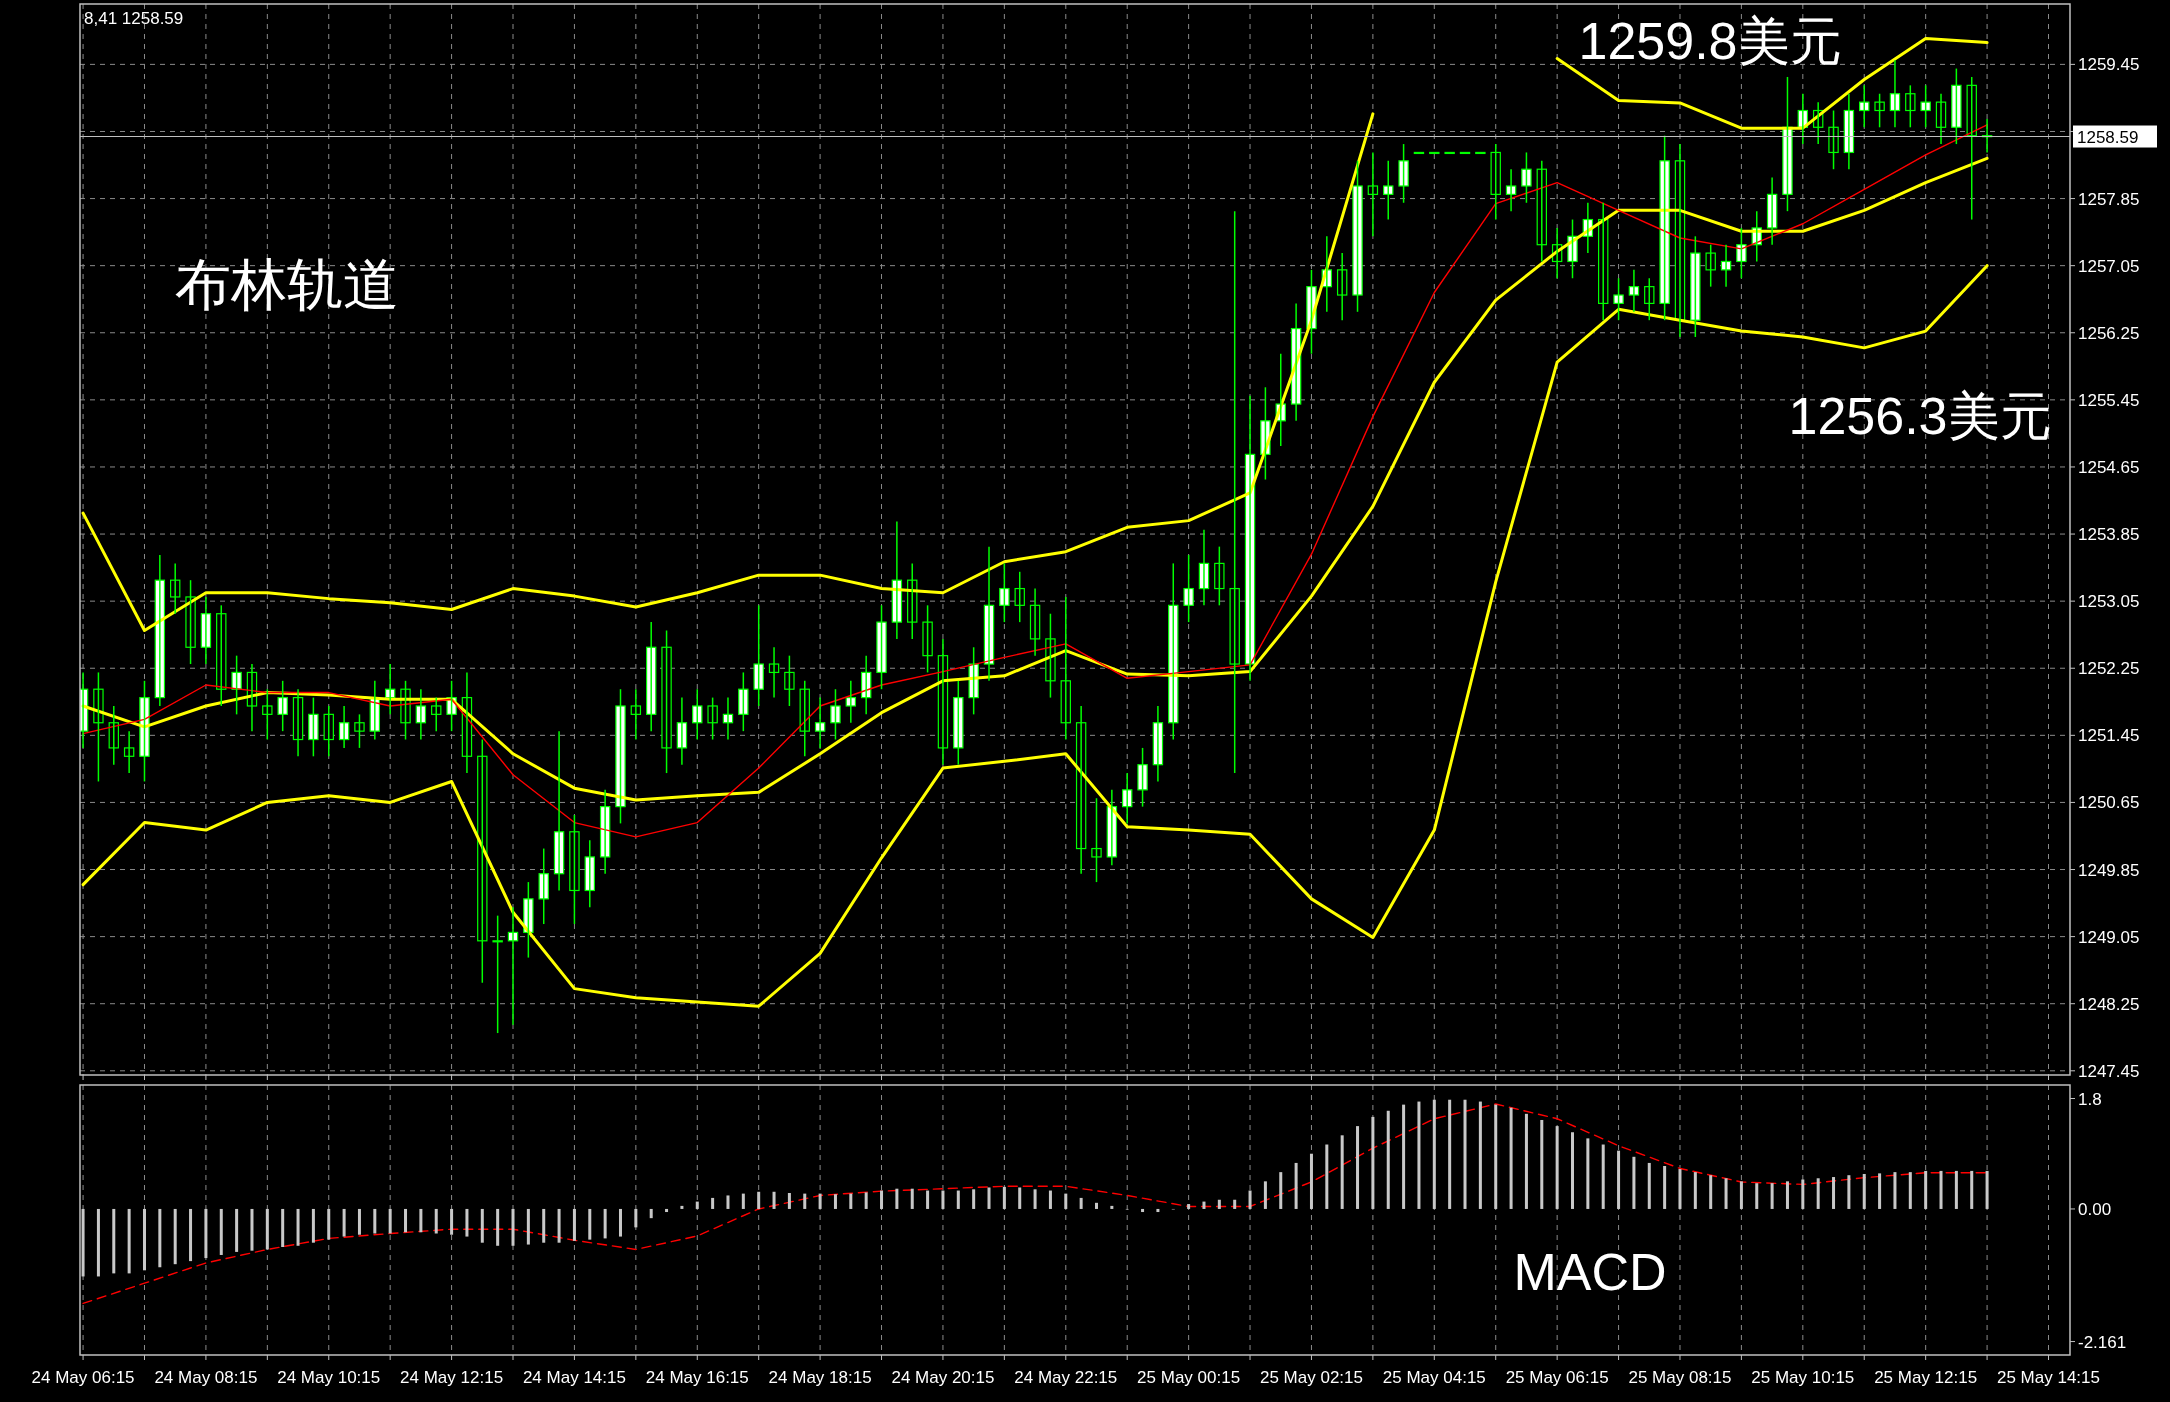 The height and width of the screenshot is (1402, 2170). I want to click on line-series, so click(1035, 1204).